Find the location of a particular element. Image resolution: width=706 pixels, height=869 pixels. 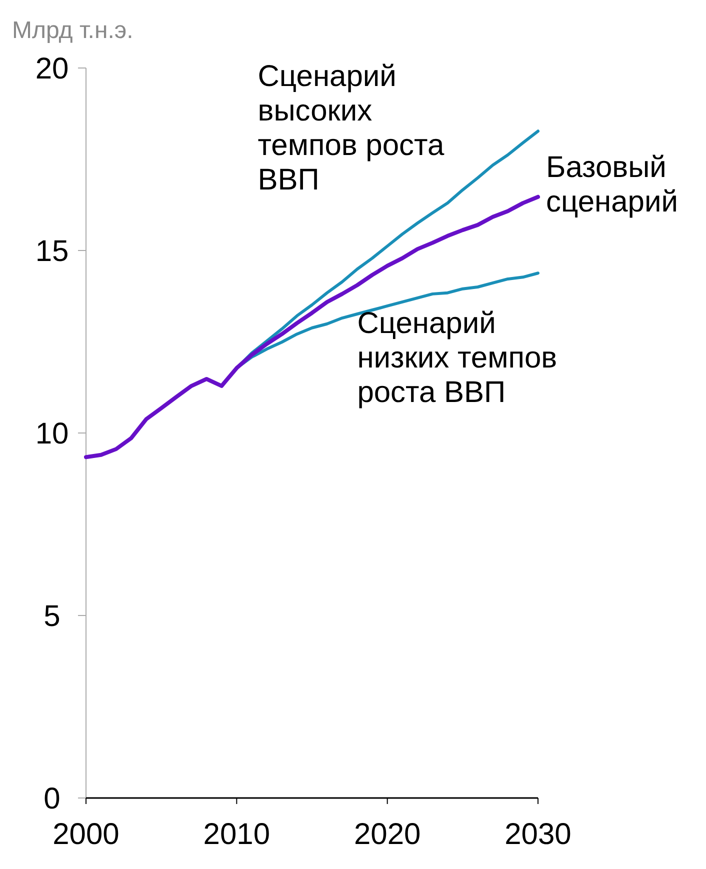

series-label: Сценарий низких темпов роста ВВП is located at coordinates (457, 358).